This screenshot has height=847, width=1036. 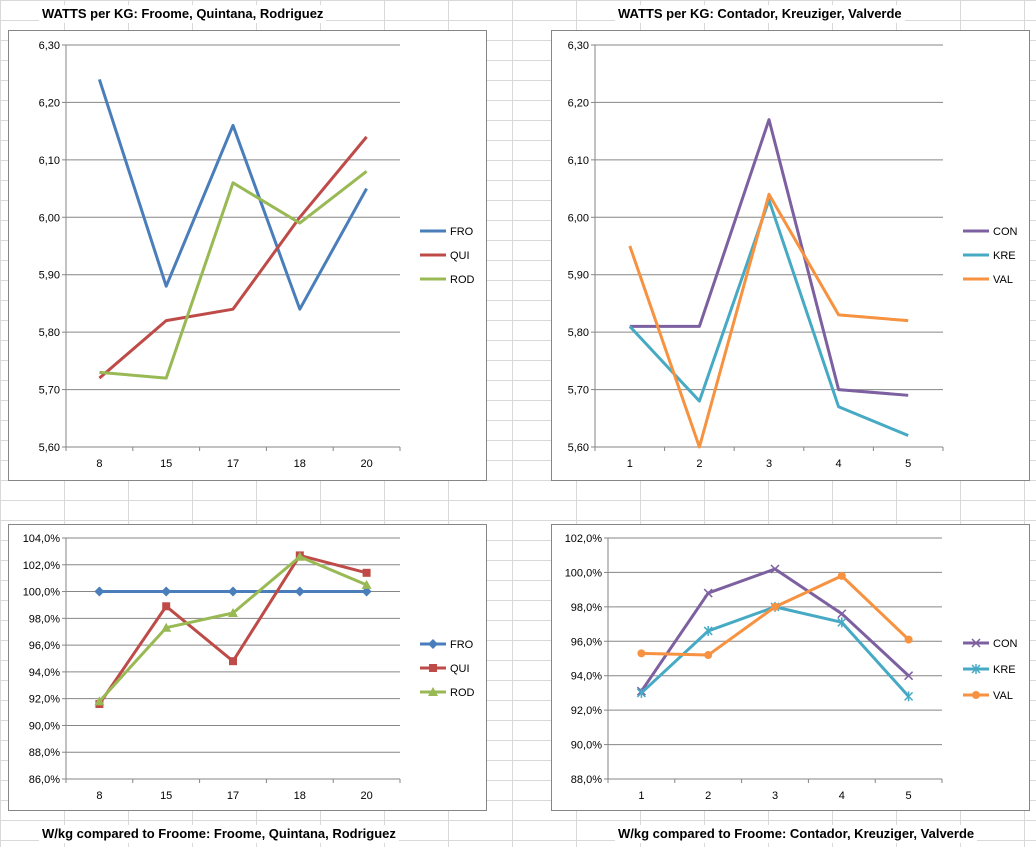 What do you see at coordinates (44, 780) in the screenshot?
I see `y-tick-label: 86,0%` at bounding box center [44, 780].